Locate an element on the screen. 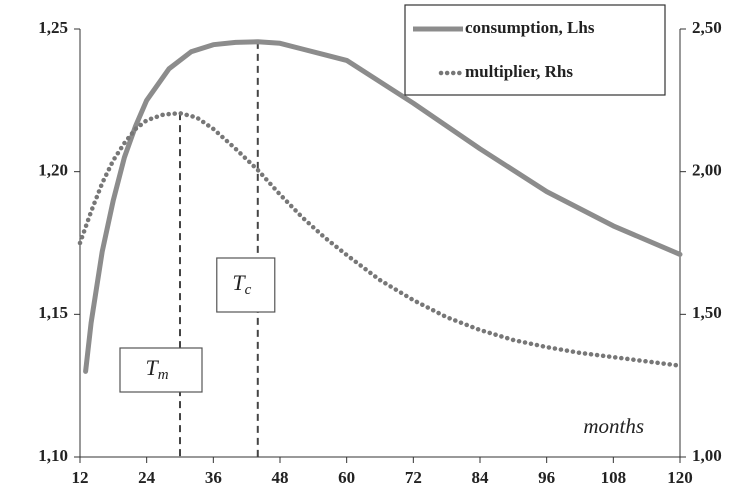 This screenshot has width=743, height=500. legend-box is located at coordinates (535, 50).